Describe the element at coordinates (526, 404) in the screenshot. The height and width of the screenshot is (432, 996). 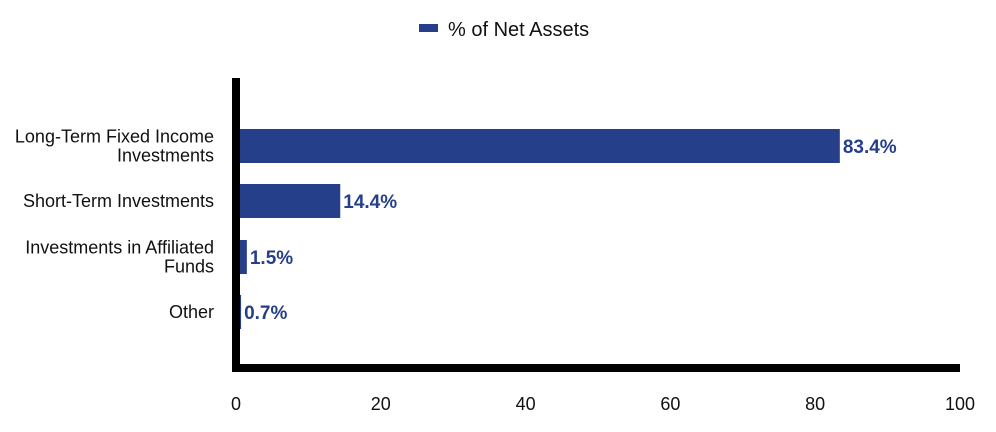
I see `x-tick-label-2: 40` at that location.